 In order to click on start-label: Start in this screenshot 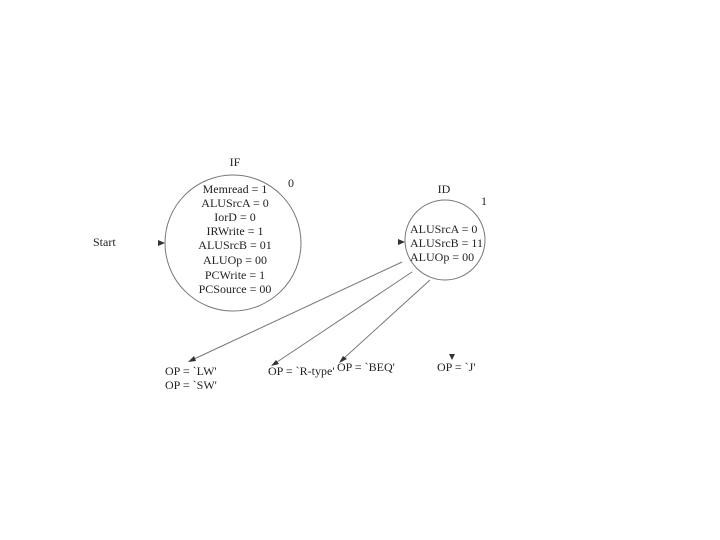, I will do `click(104, 242)`.